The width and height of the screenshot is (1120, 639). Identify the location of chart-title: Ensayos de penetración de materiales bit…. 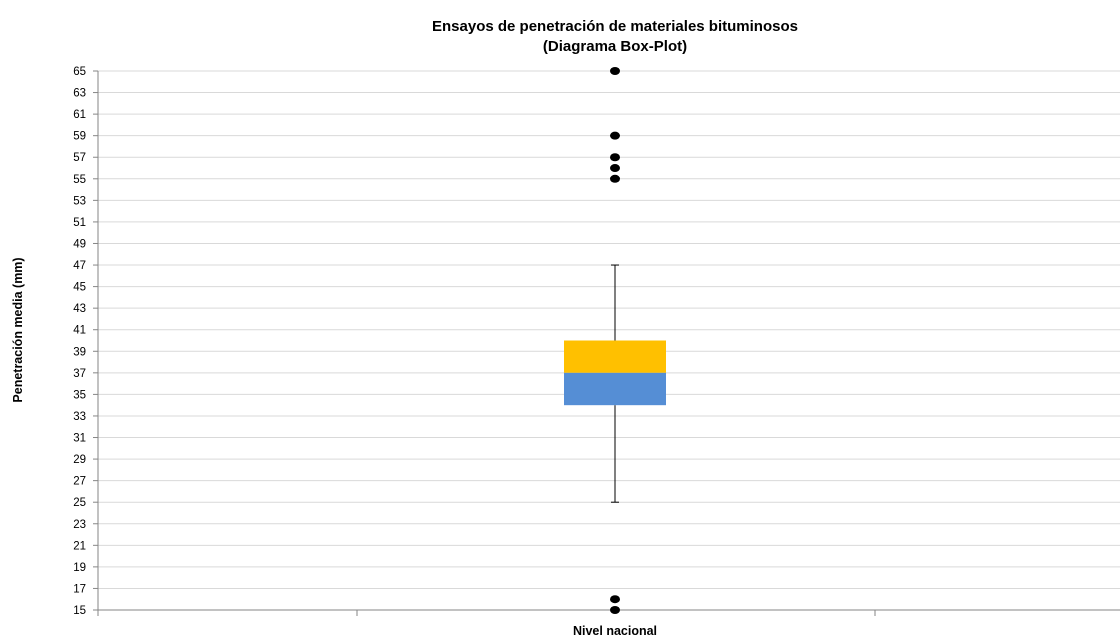
(615, 26).